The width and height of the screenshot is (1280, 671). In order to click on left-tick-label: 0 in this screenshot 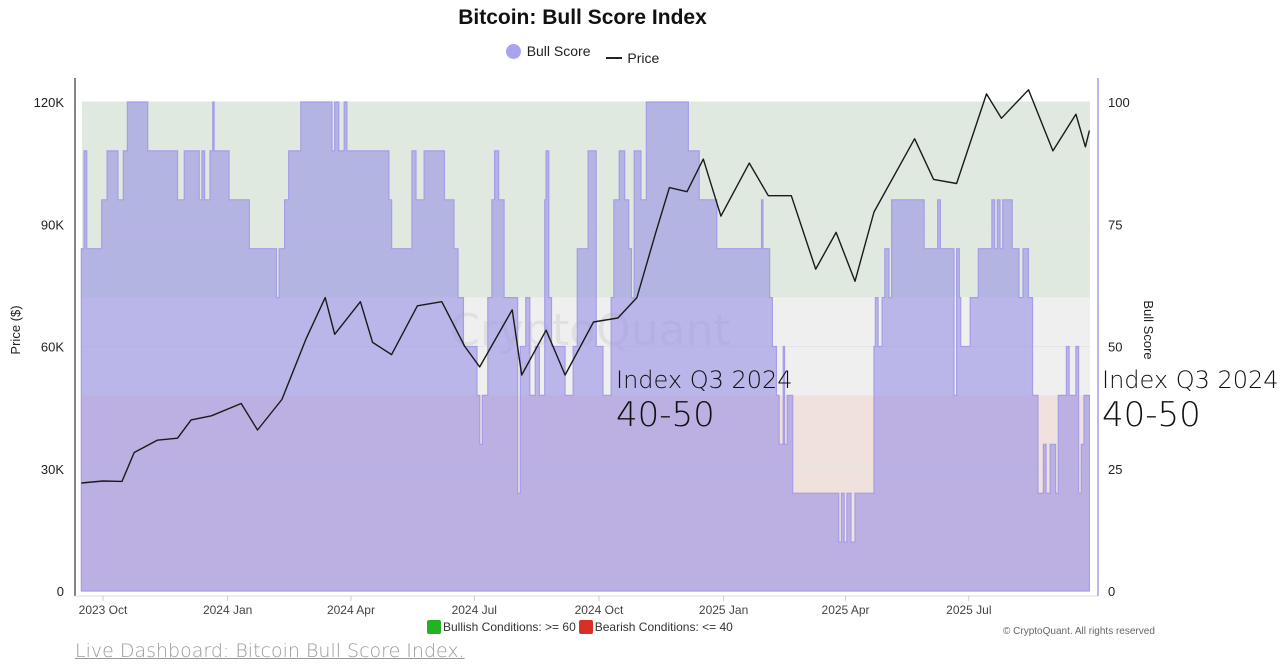, I will do `click(60, 591)`.